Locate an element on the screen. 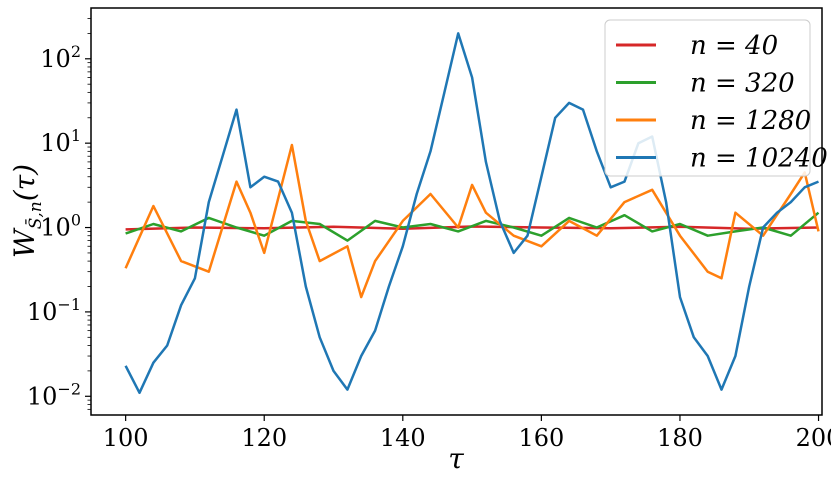  x-tick-label: 160 is located at coordinates (541, 438).